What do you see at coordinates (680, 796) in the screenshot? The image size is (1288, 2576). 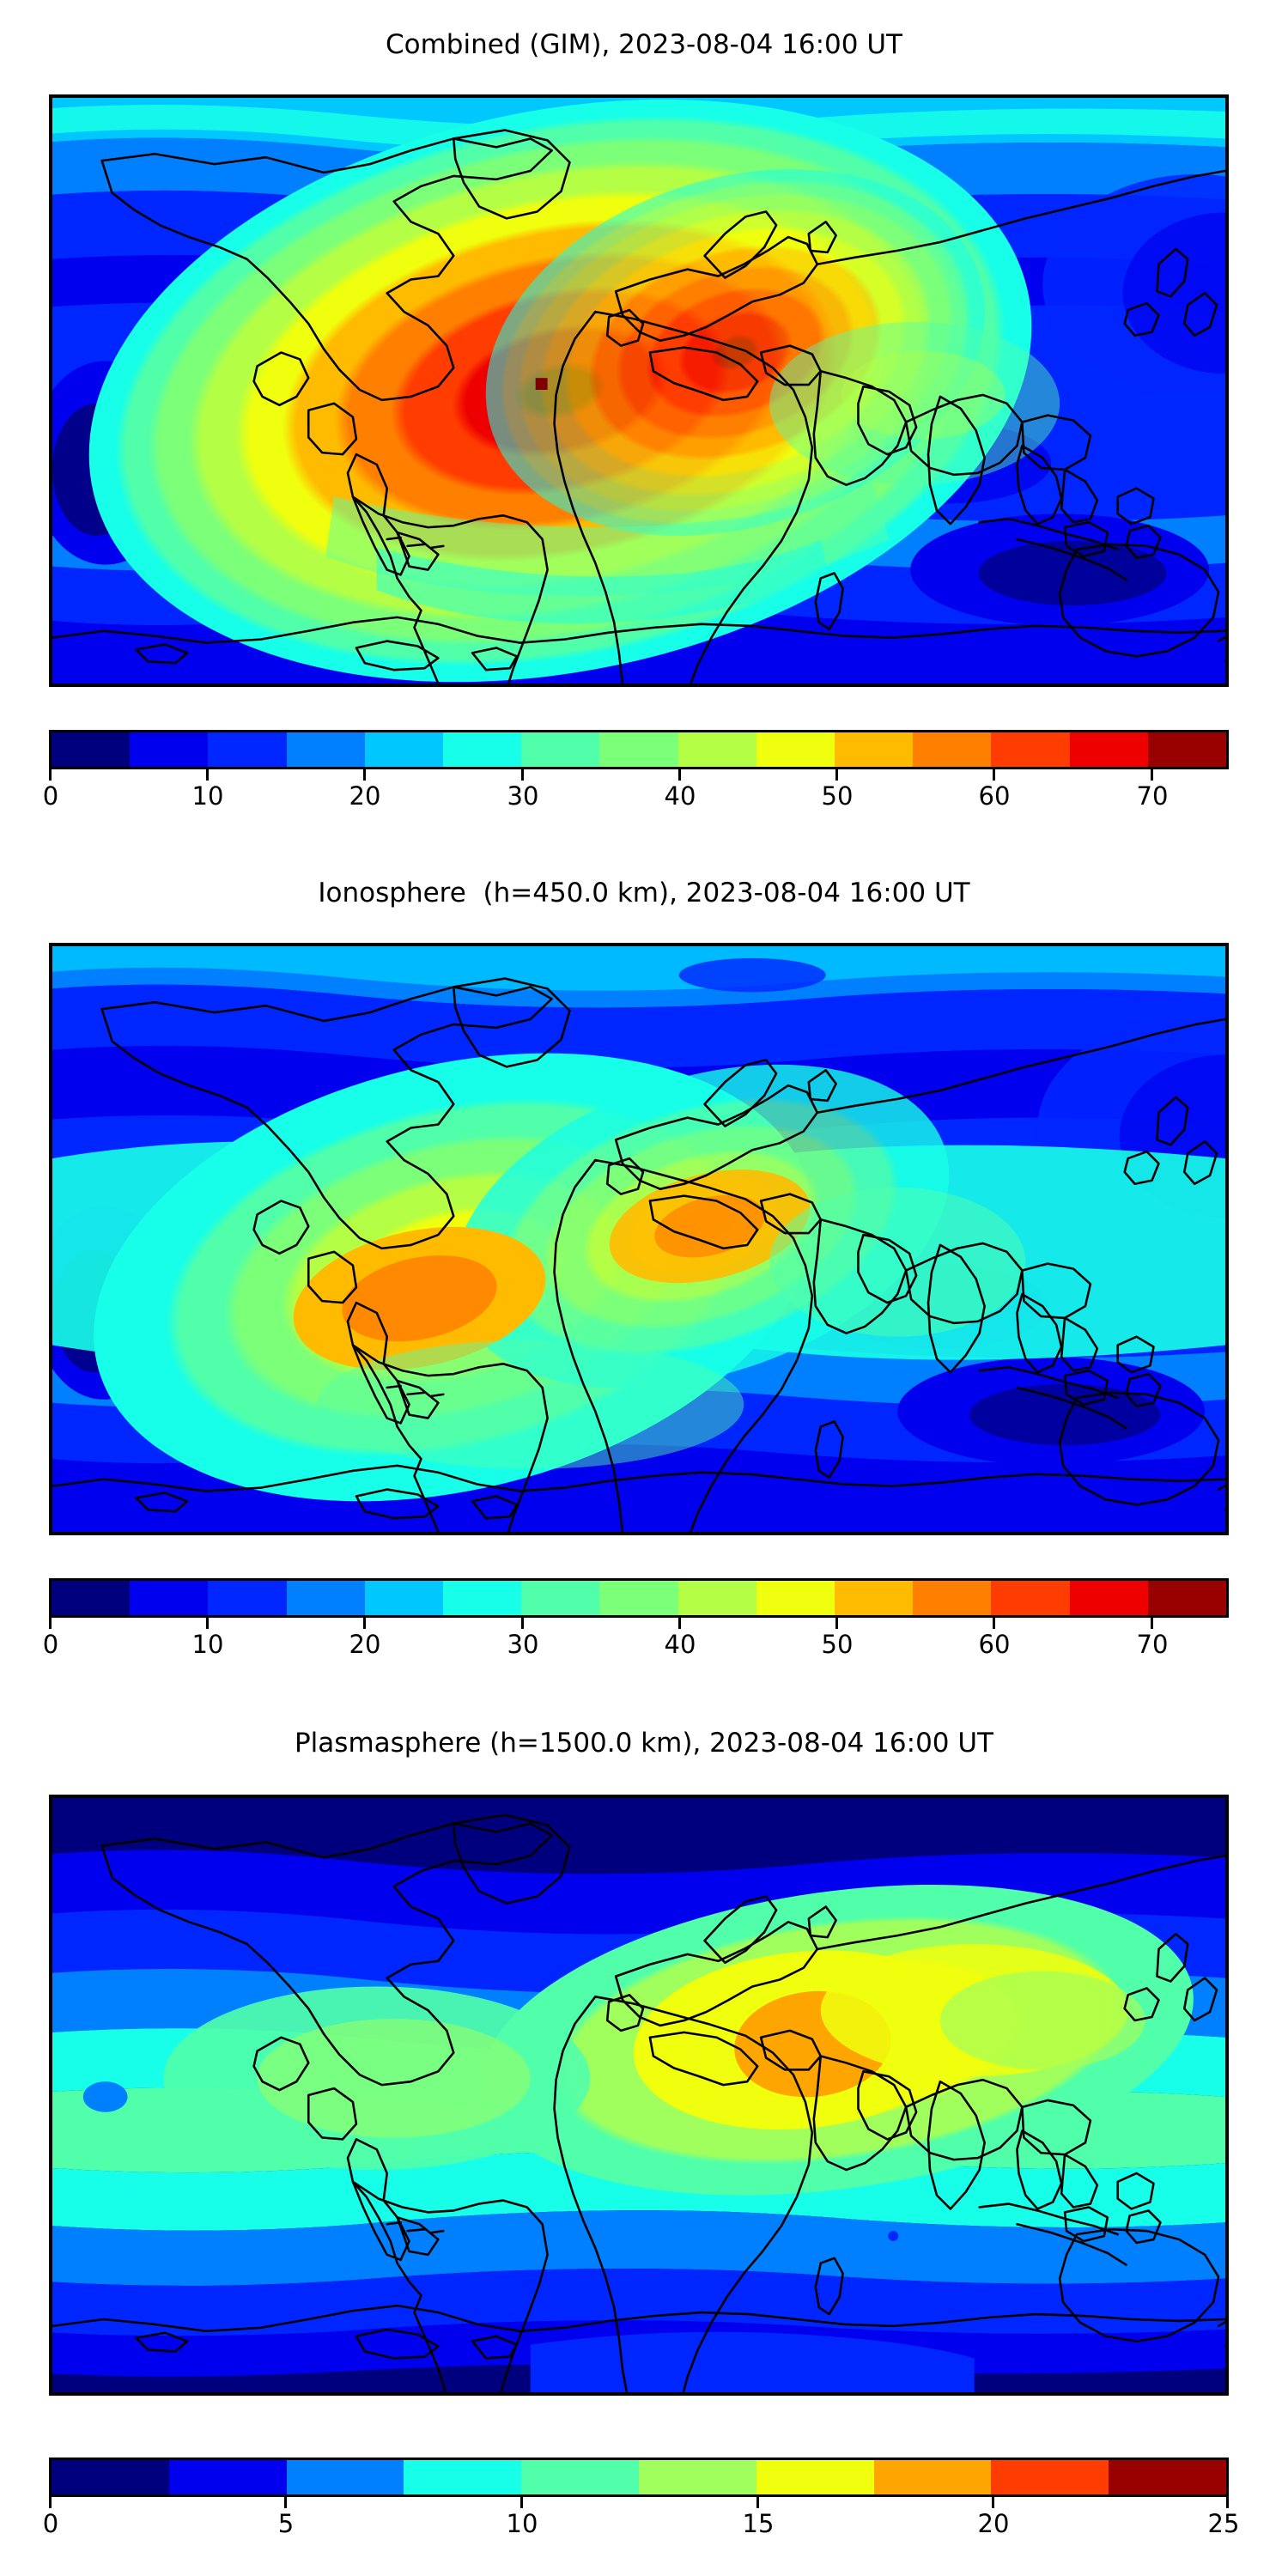 I see `cb1-tick-40: 40` at bounding box center [680, 796].